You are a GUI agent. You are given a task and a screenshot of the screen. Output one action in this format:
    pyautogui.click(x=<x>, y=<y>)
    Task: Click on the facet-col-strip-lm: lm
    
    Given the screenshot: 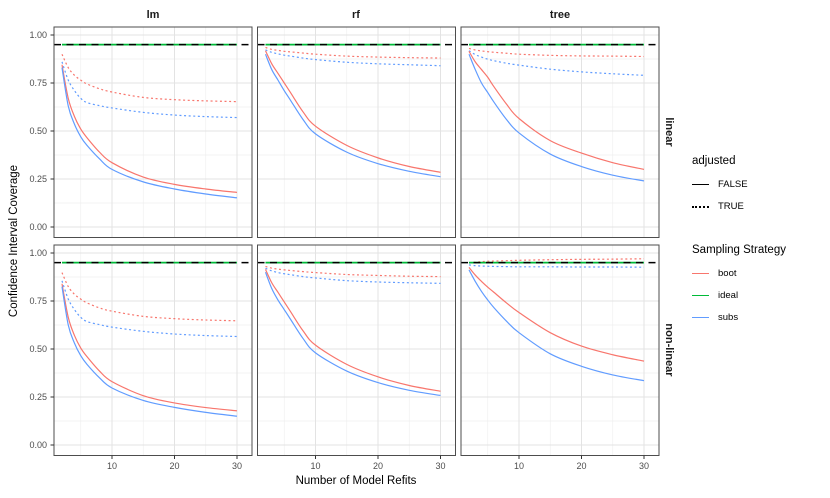 What is the action you would take?
    pyautogui.click(x=153, y=15)
    